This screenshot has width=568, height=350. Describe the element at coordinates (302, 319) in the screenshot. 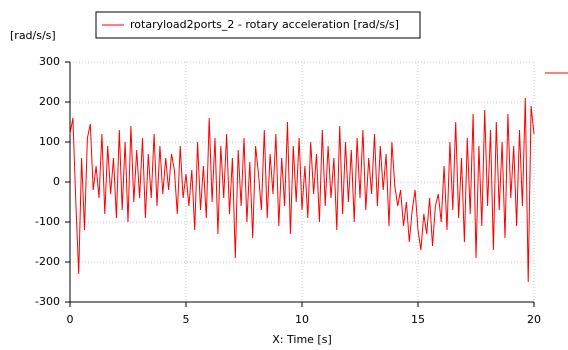

I see `x-tick-label: 10` at that location.